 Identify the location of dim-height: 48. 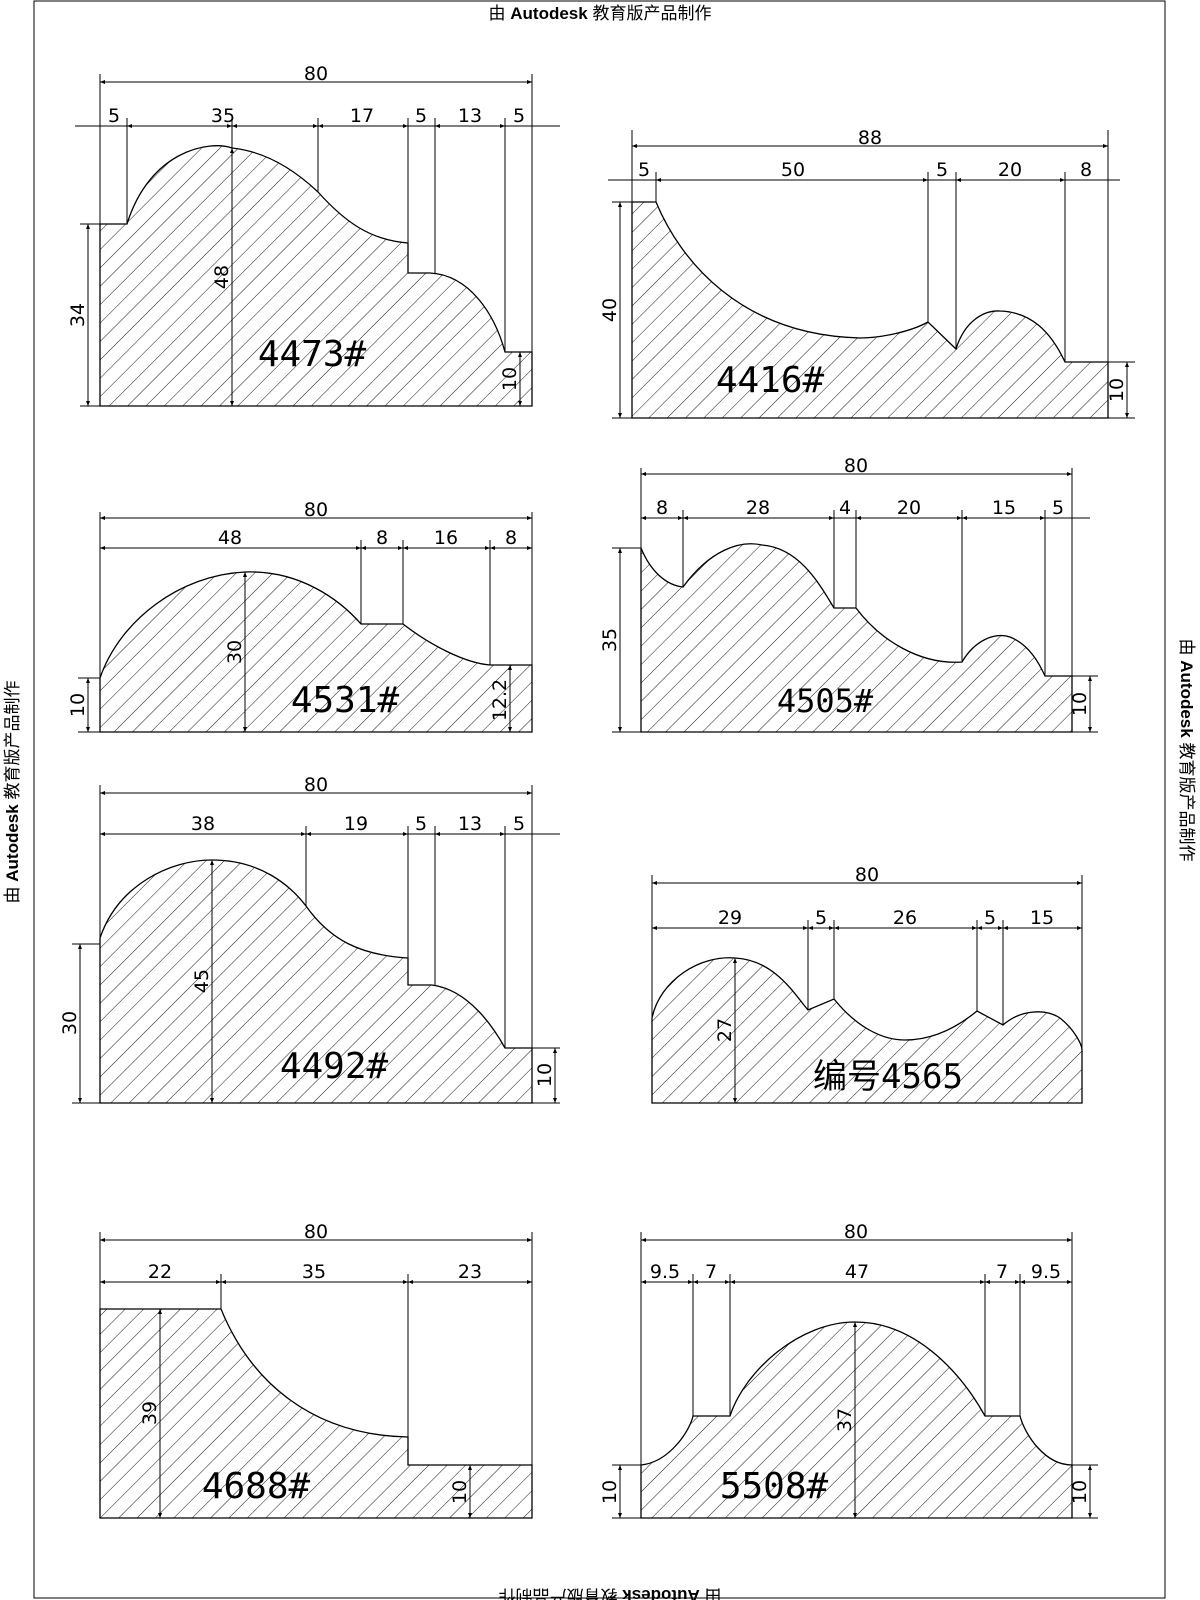
(222, 277).